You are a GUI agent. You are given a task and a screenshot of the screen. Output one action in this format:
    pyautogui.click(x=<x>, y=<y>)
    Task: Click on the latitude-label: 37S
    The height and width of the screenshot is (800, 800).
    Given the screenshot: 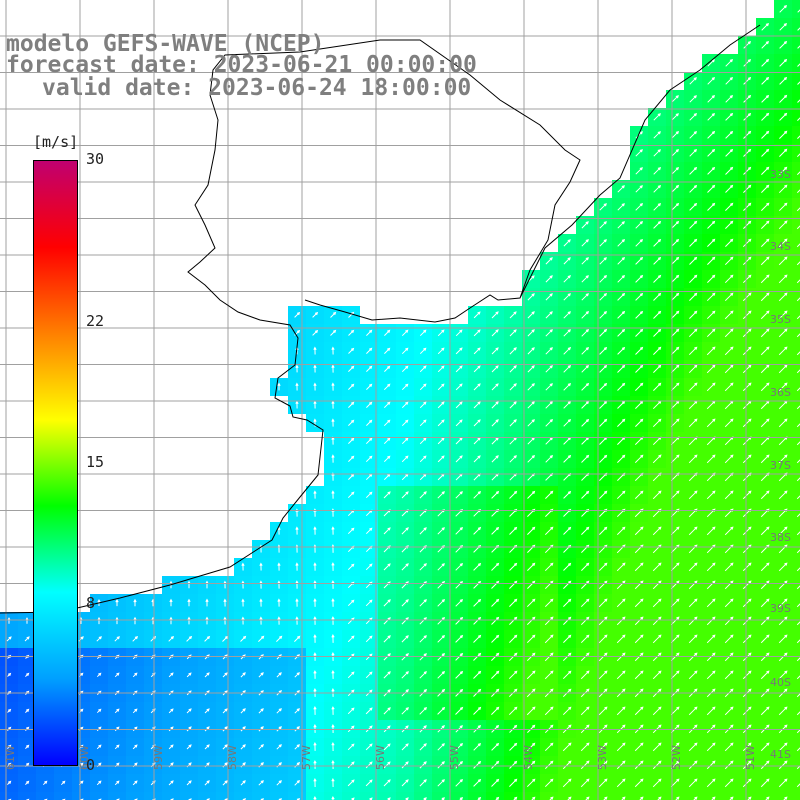 What is the action you would take?
    pyautogui.click(x=780, y=465)
    